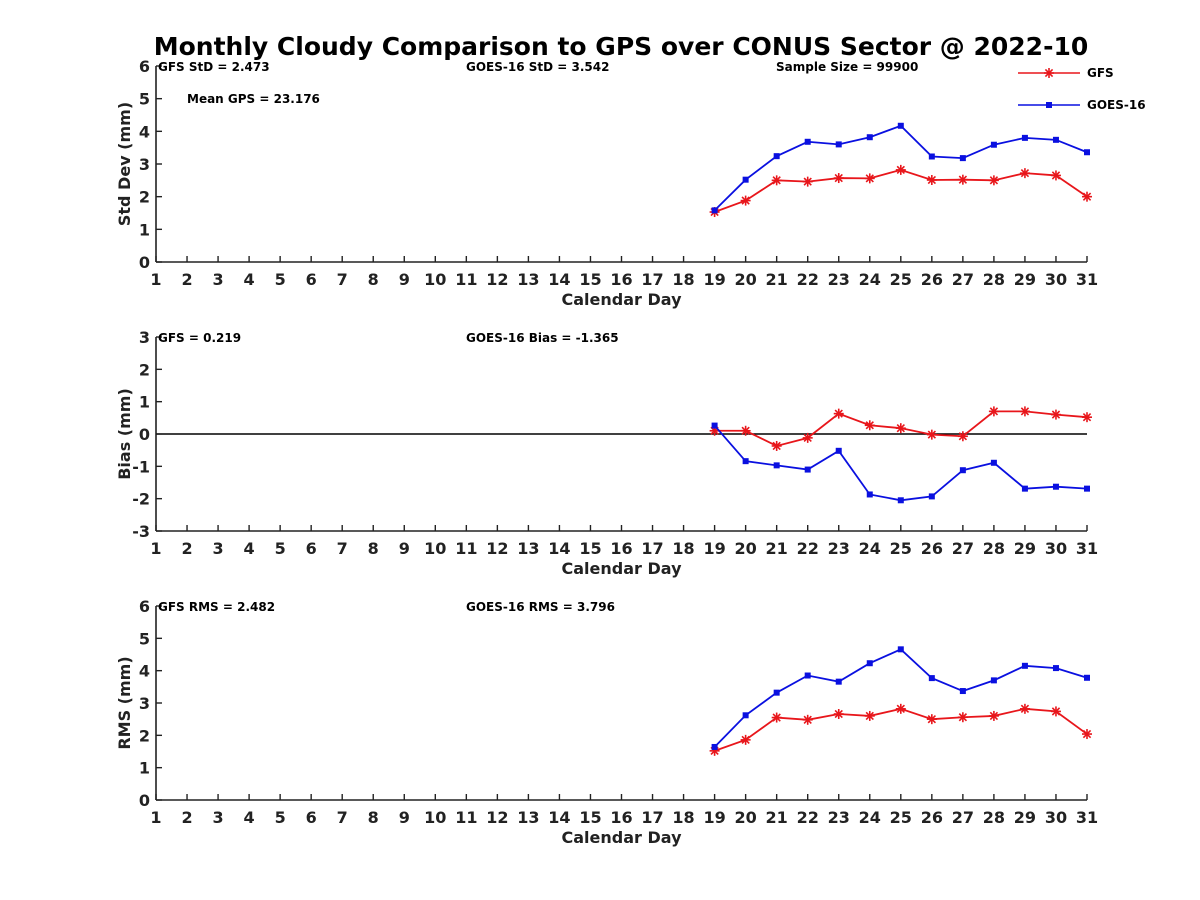 The height and width of the screenshot is (900, 1200). I want to click on x-tick-label: 10, so click(435, 817).